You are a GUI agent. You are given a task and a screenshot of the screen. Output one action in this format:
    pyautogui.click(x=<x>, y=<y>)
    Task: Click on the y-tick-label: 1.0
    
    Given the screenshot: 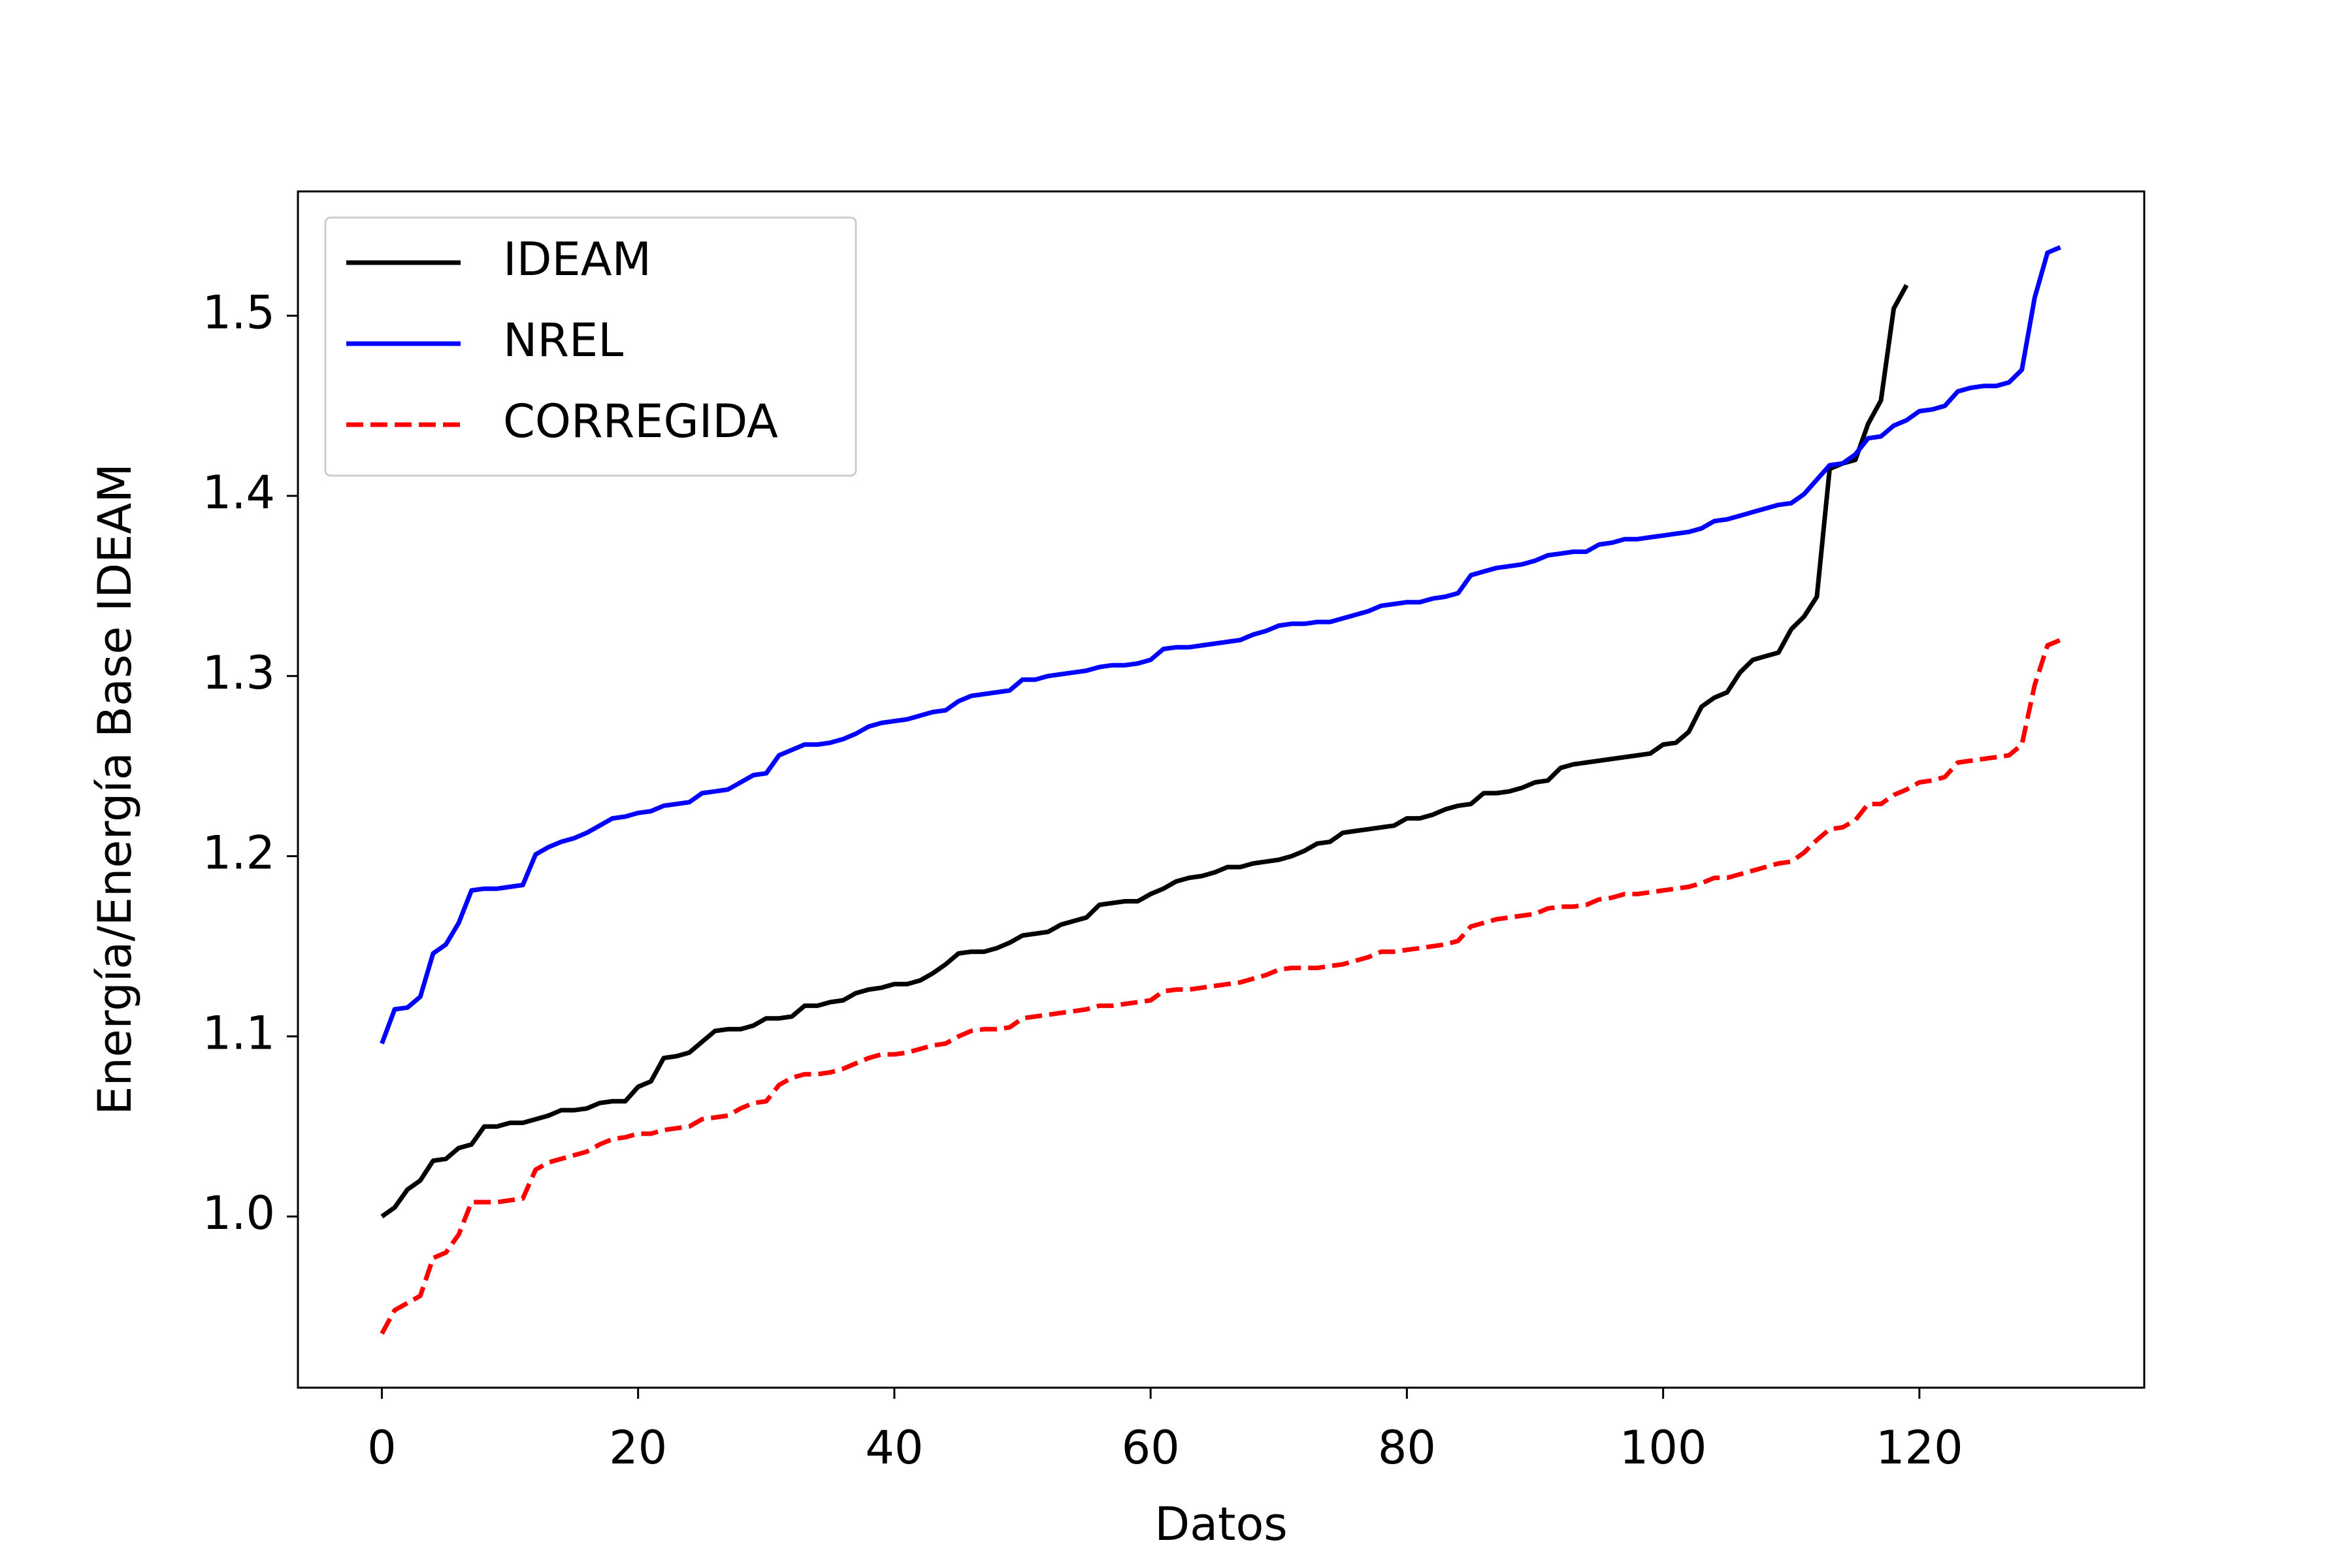 What is the action you would take?
    pyautogui.click(x=239, y=1213)
    